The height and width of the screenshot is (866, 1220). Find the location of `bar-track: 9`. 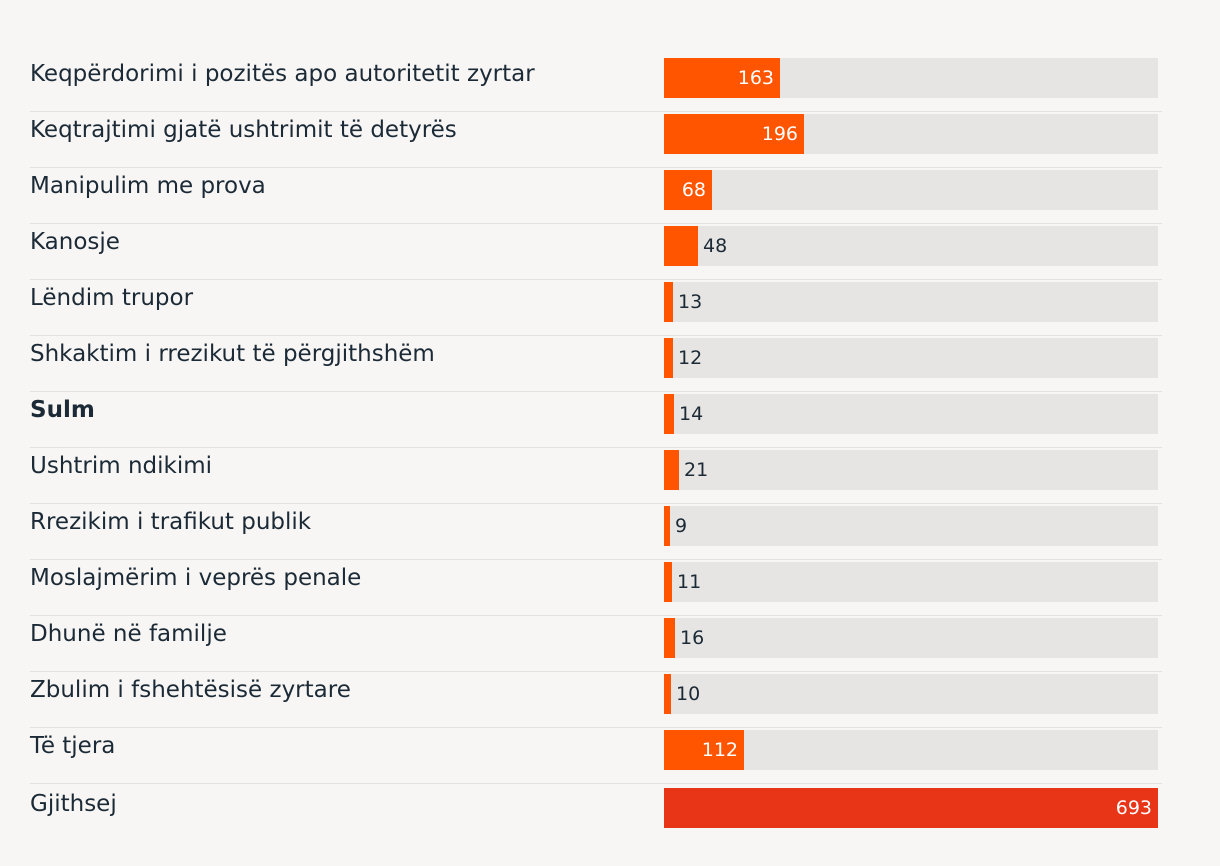

bar-track: 9 is located at coordinates (911, 526).